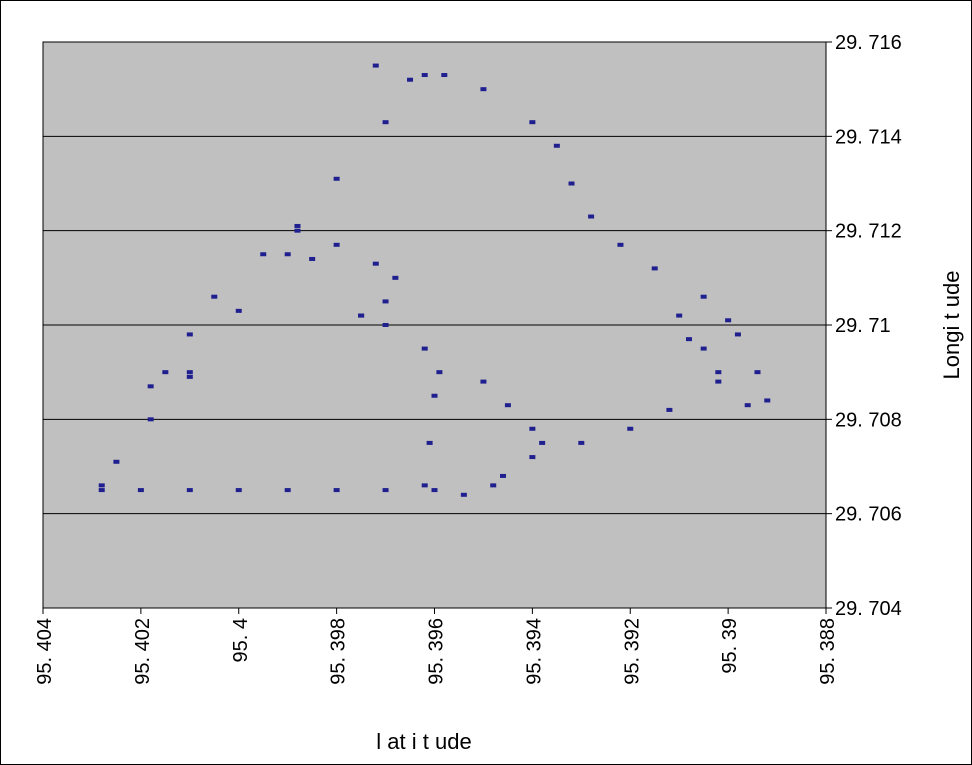 Image resolution: width=972 pixels, height=765 pixels. What do you see at coordinates (143, 651) in the screenshot?
I see `x-tick-label: 95. 402` at bounding box center [143, 651].